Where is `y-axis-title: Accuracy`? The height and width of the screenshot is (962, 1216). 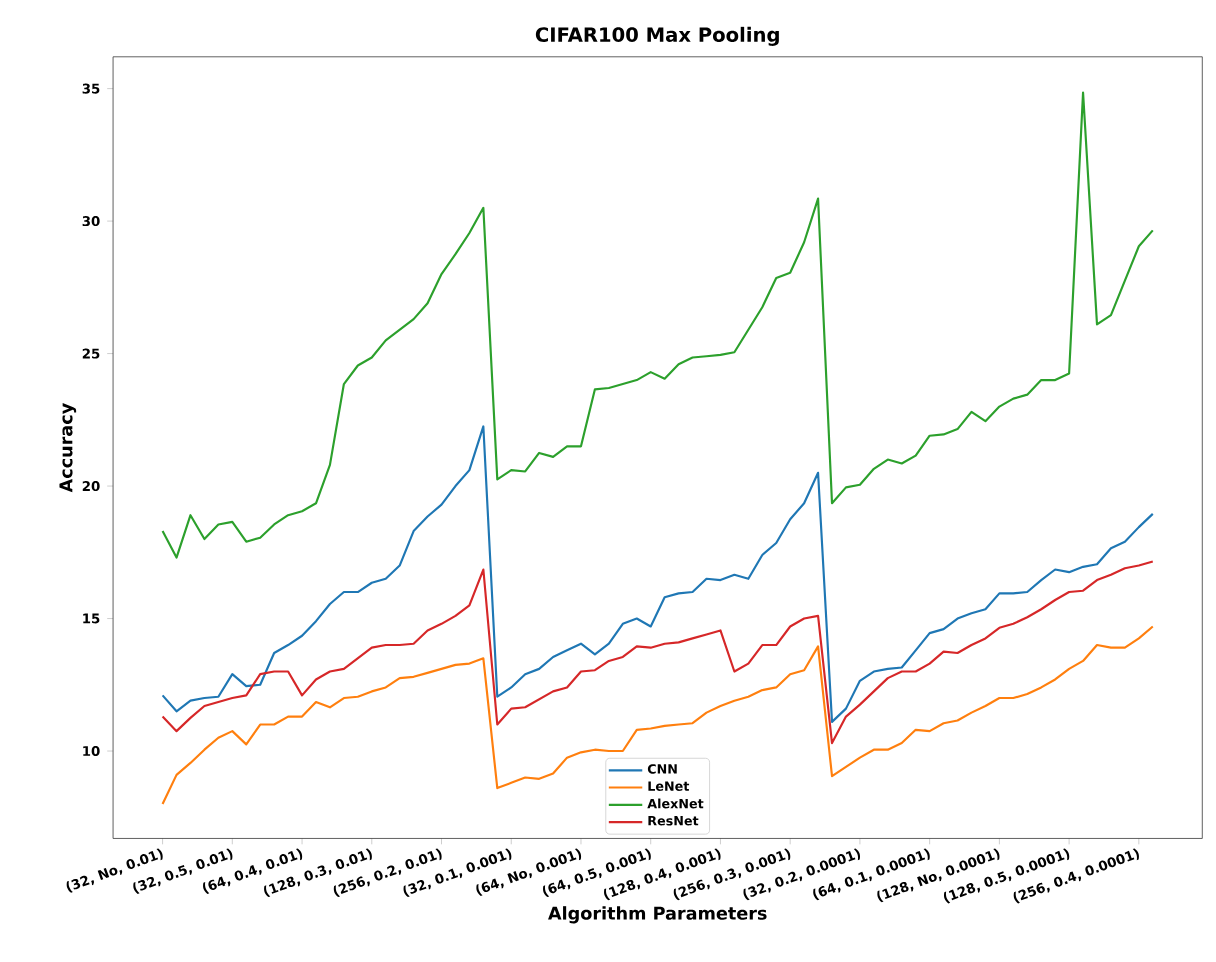
y-axis-title: Accuracy is located at coordinates (68, 448).